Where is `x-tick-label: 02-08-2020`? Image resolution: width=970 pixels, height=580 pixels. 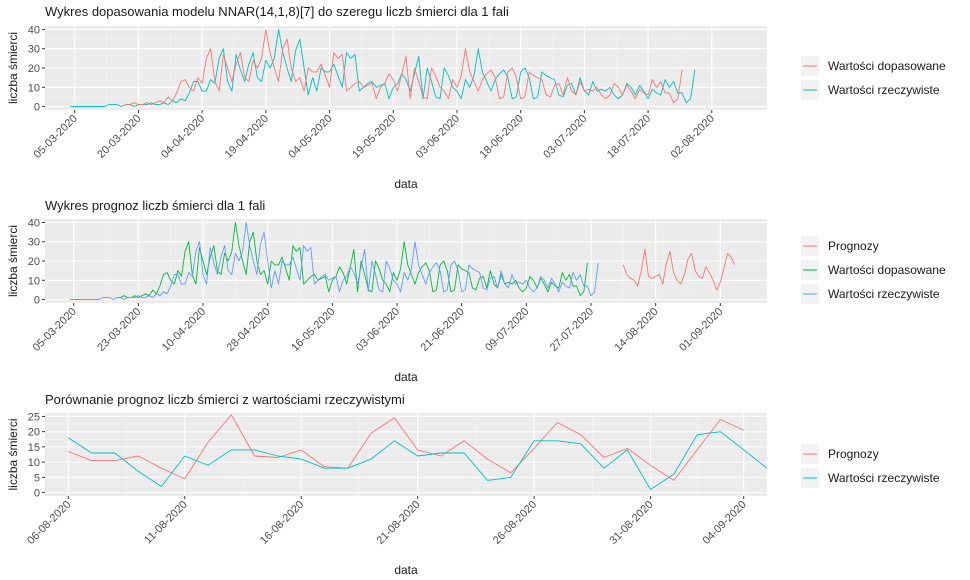
x-tick-label: 02-08-2020 is located at coordinates (693, 137).